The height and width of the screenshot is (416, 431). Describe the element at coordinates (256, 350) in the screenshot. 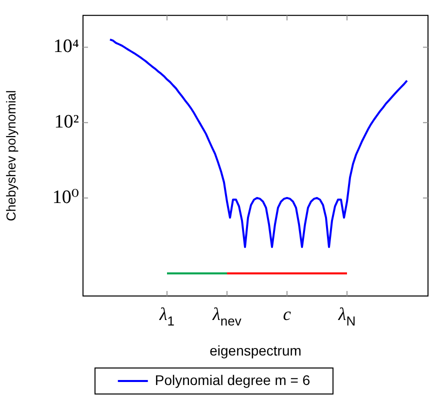

I see `x-axis-title: eigenspectrum` at that location.